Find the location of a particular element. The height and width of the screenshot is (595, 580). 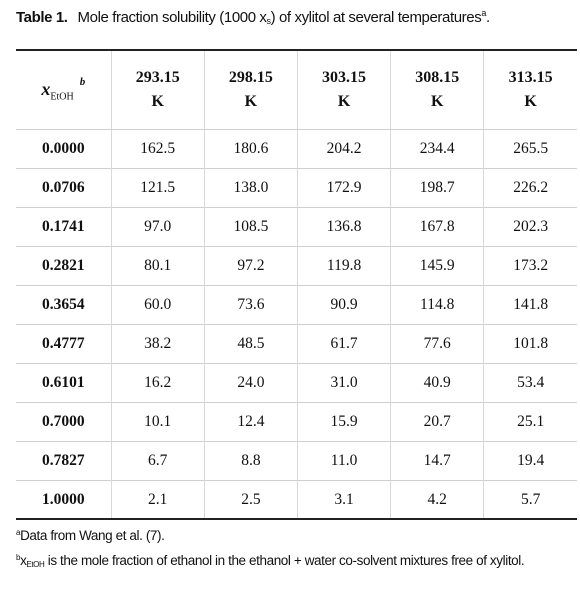

solubility-cell: 20.7 is located at coordinates (437, 422).